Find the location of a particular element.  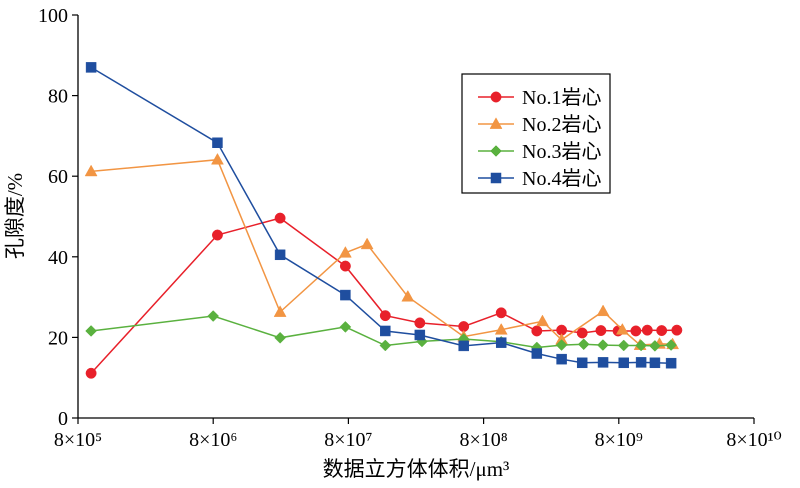

y-axis-title: 孔隙度/% is located at coordinates (15, 216).